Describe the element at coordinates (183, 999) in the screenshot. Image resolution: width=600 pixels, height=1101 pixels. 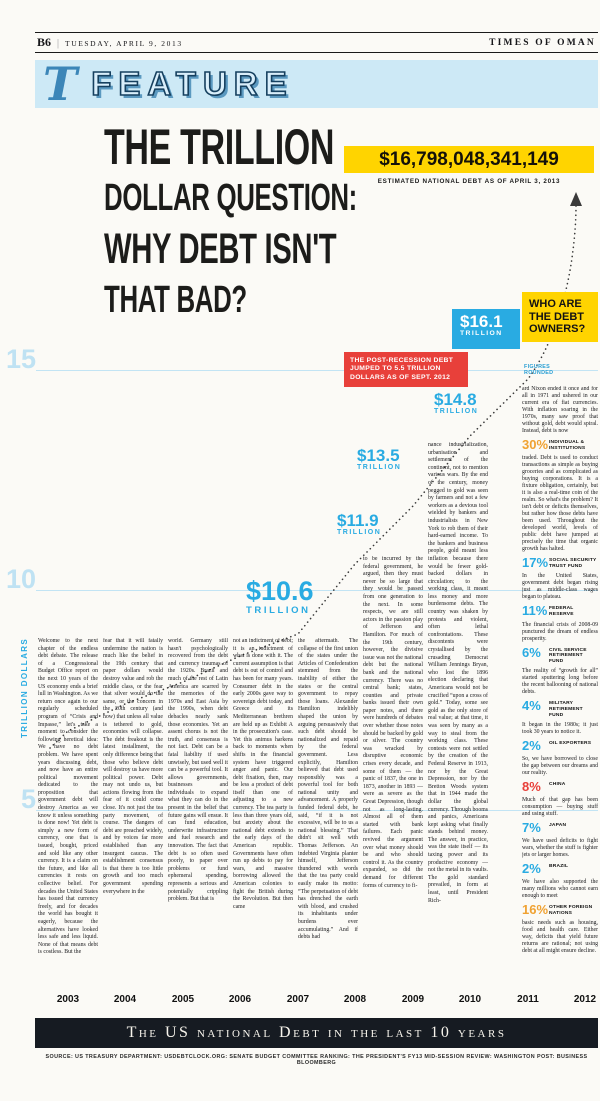
I see `year-tick: 2005` at that location.